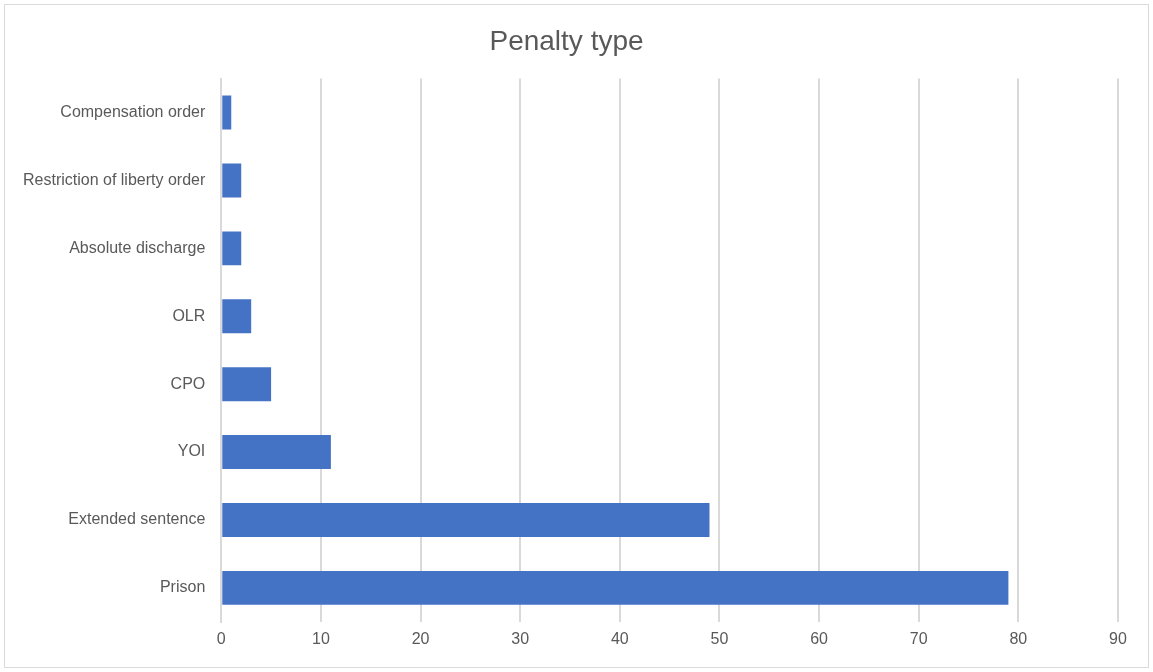  What do you see at coordinates (182, 587) in the screenshot?
I see `y-tick-label: Prison` at bounding box center [182, 587].